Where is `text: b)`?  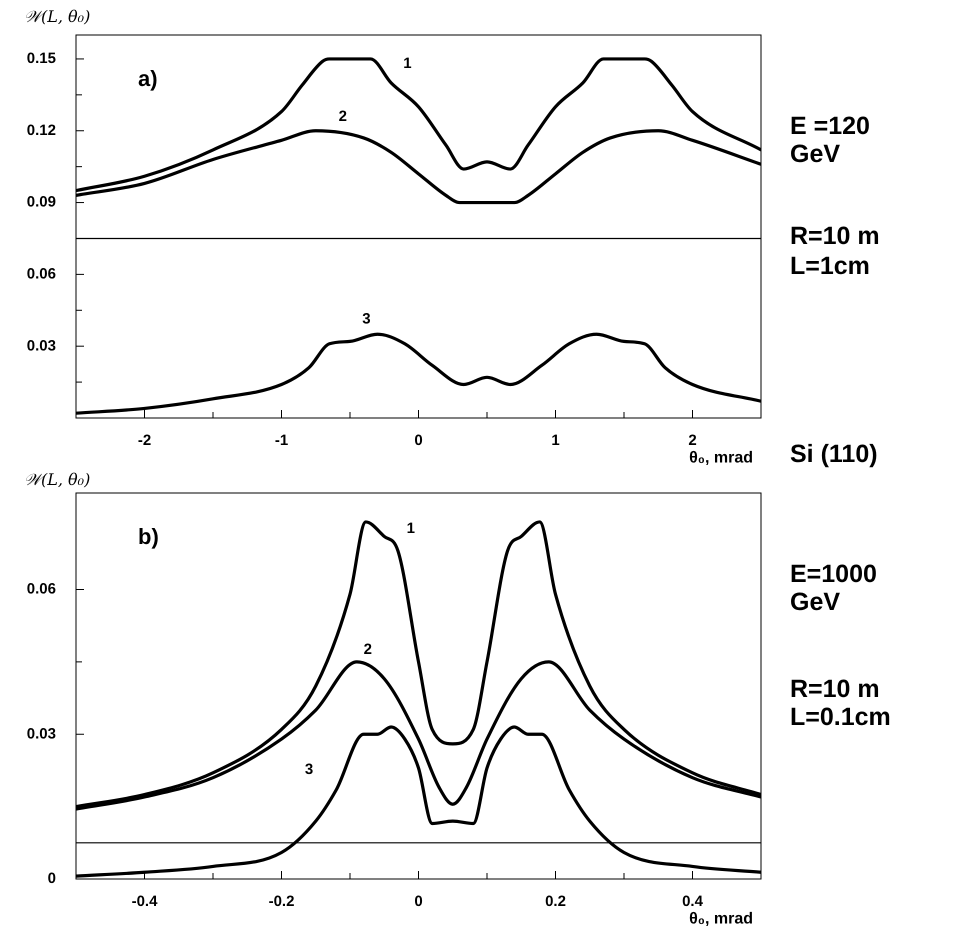
text: b) is located at coordinates (148, 537).